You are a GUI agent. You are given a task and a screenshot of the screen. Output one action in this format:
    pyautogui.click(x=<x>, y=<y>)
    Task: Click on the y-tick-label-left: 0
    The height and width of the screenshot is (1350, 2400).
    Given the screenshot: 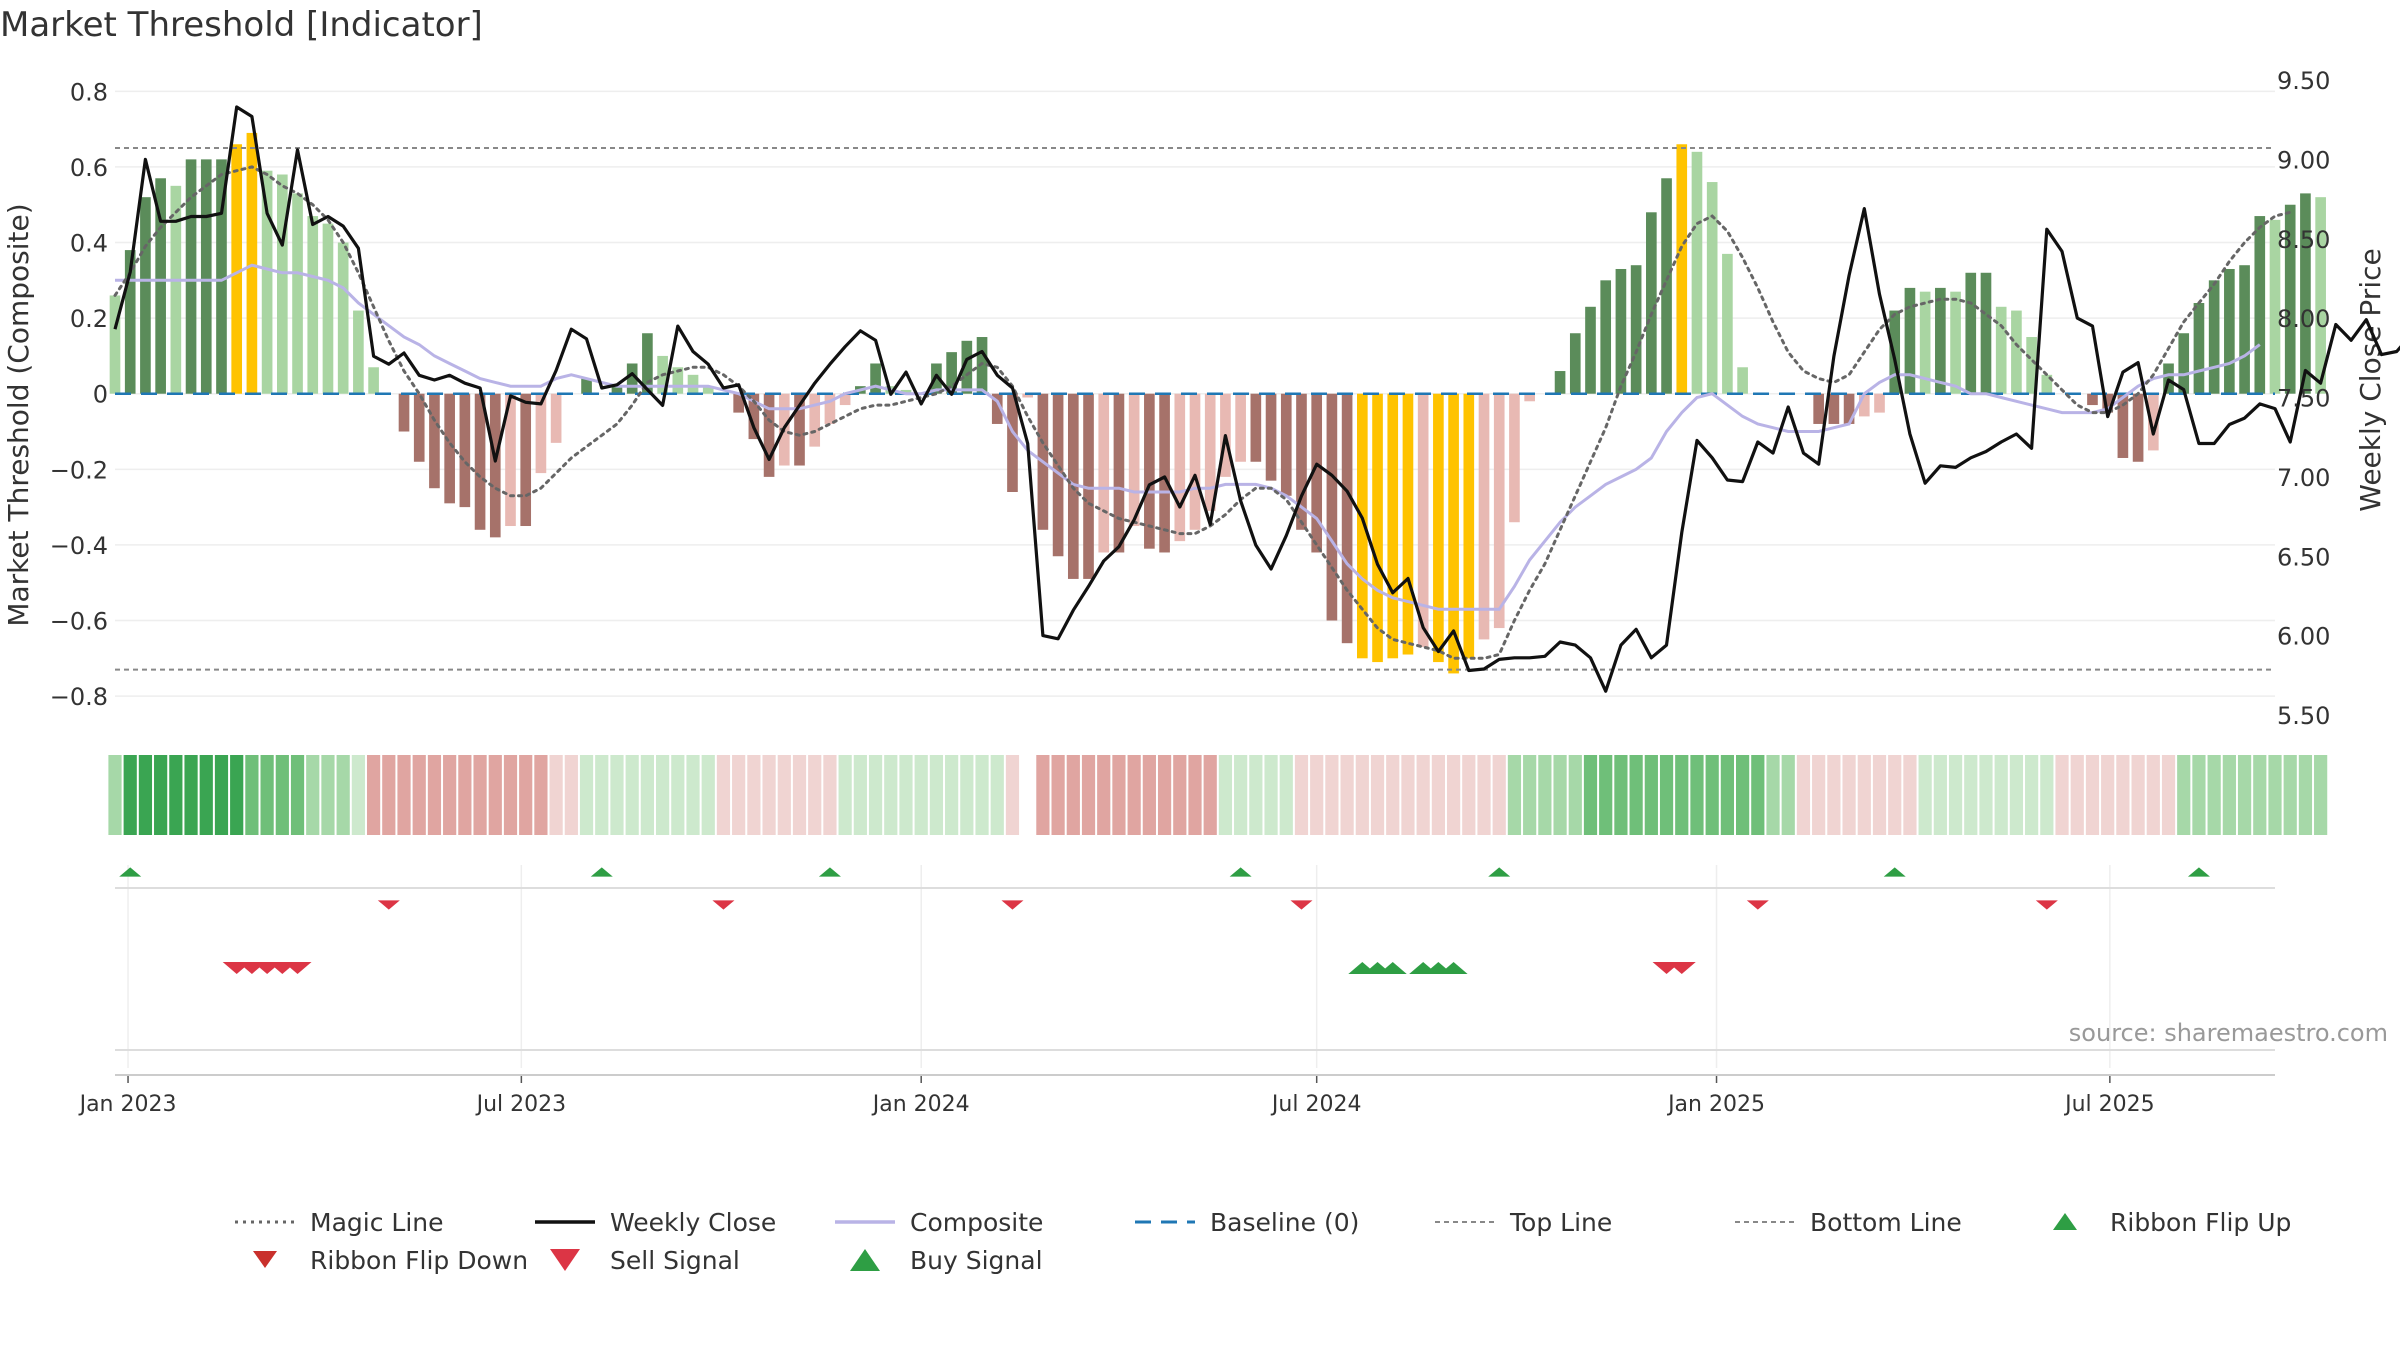 What is the action you would take?
    pyautogui.click(x=100, y=395)
    